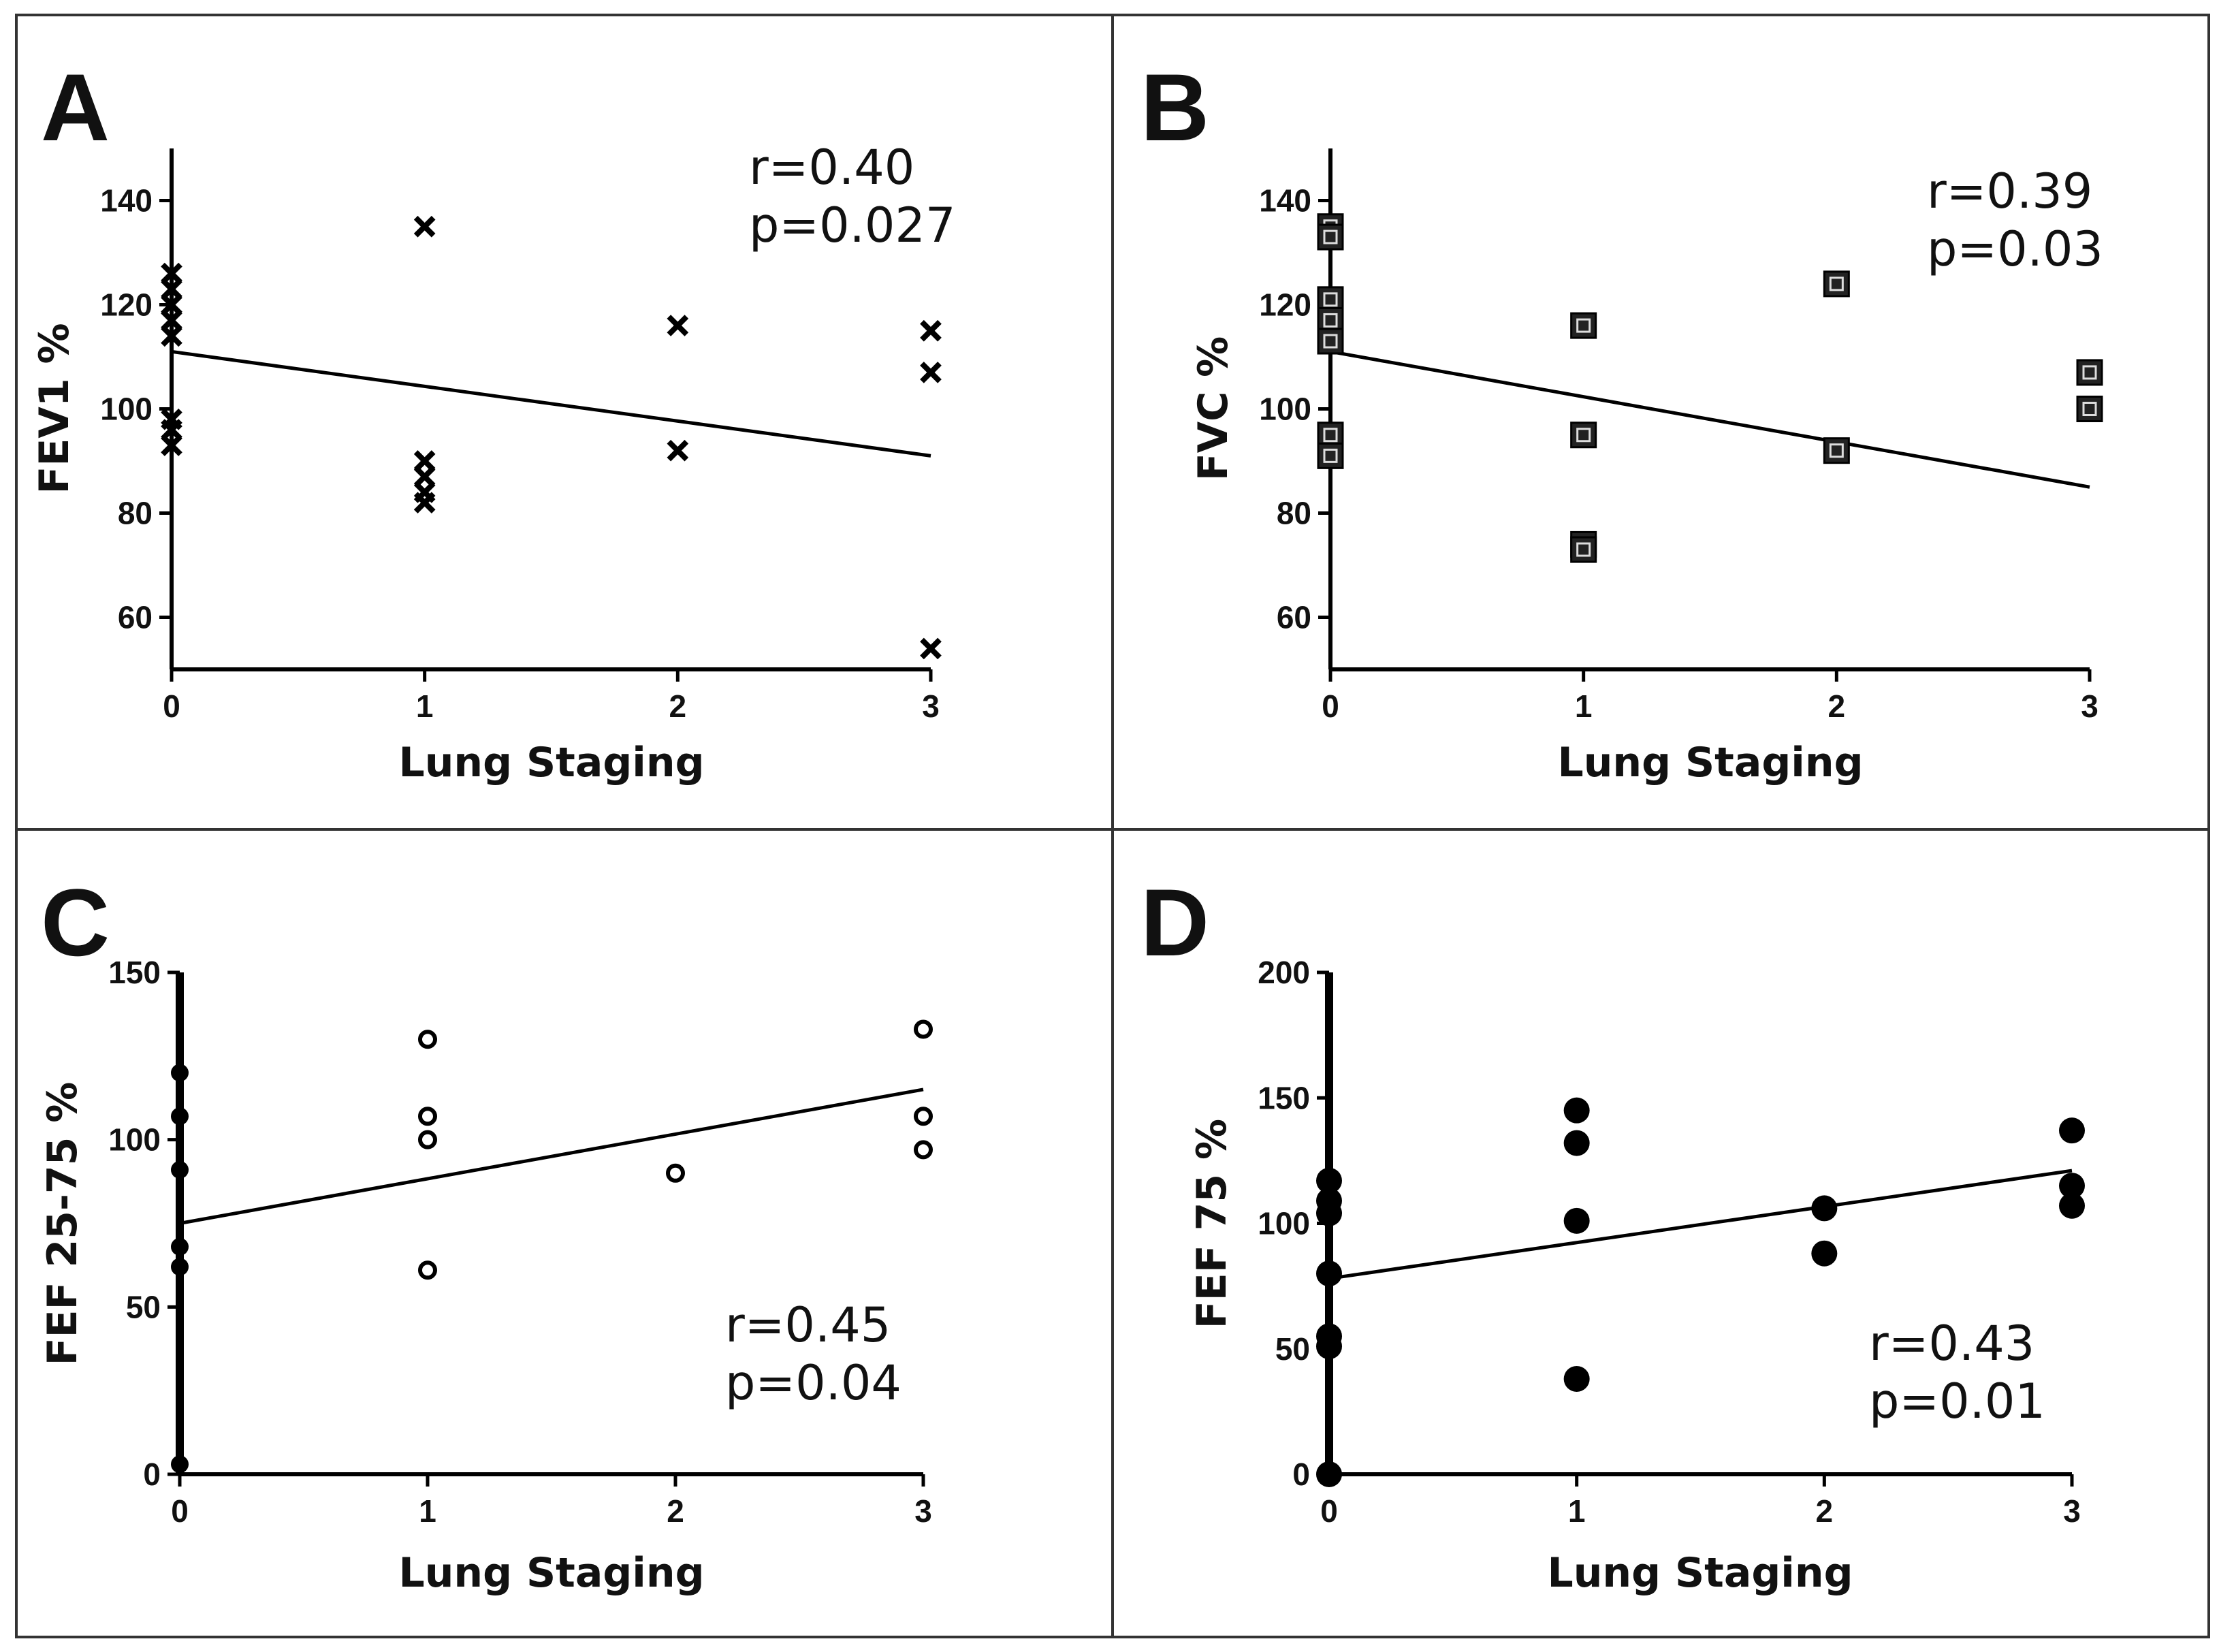 This screenshot has height=1652, width=2219. What do you see at coordinates (813, 1383) in the screenshot?
I see `p-value: p=0.04` at bounding box center [813, 1383].